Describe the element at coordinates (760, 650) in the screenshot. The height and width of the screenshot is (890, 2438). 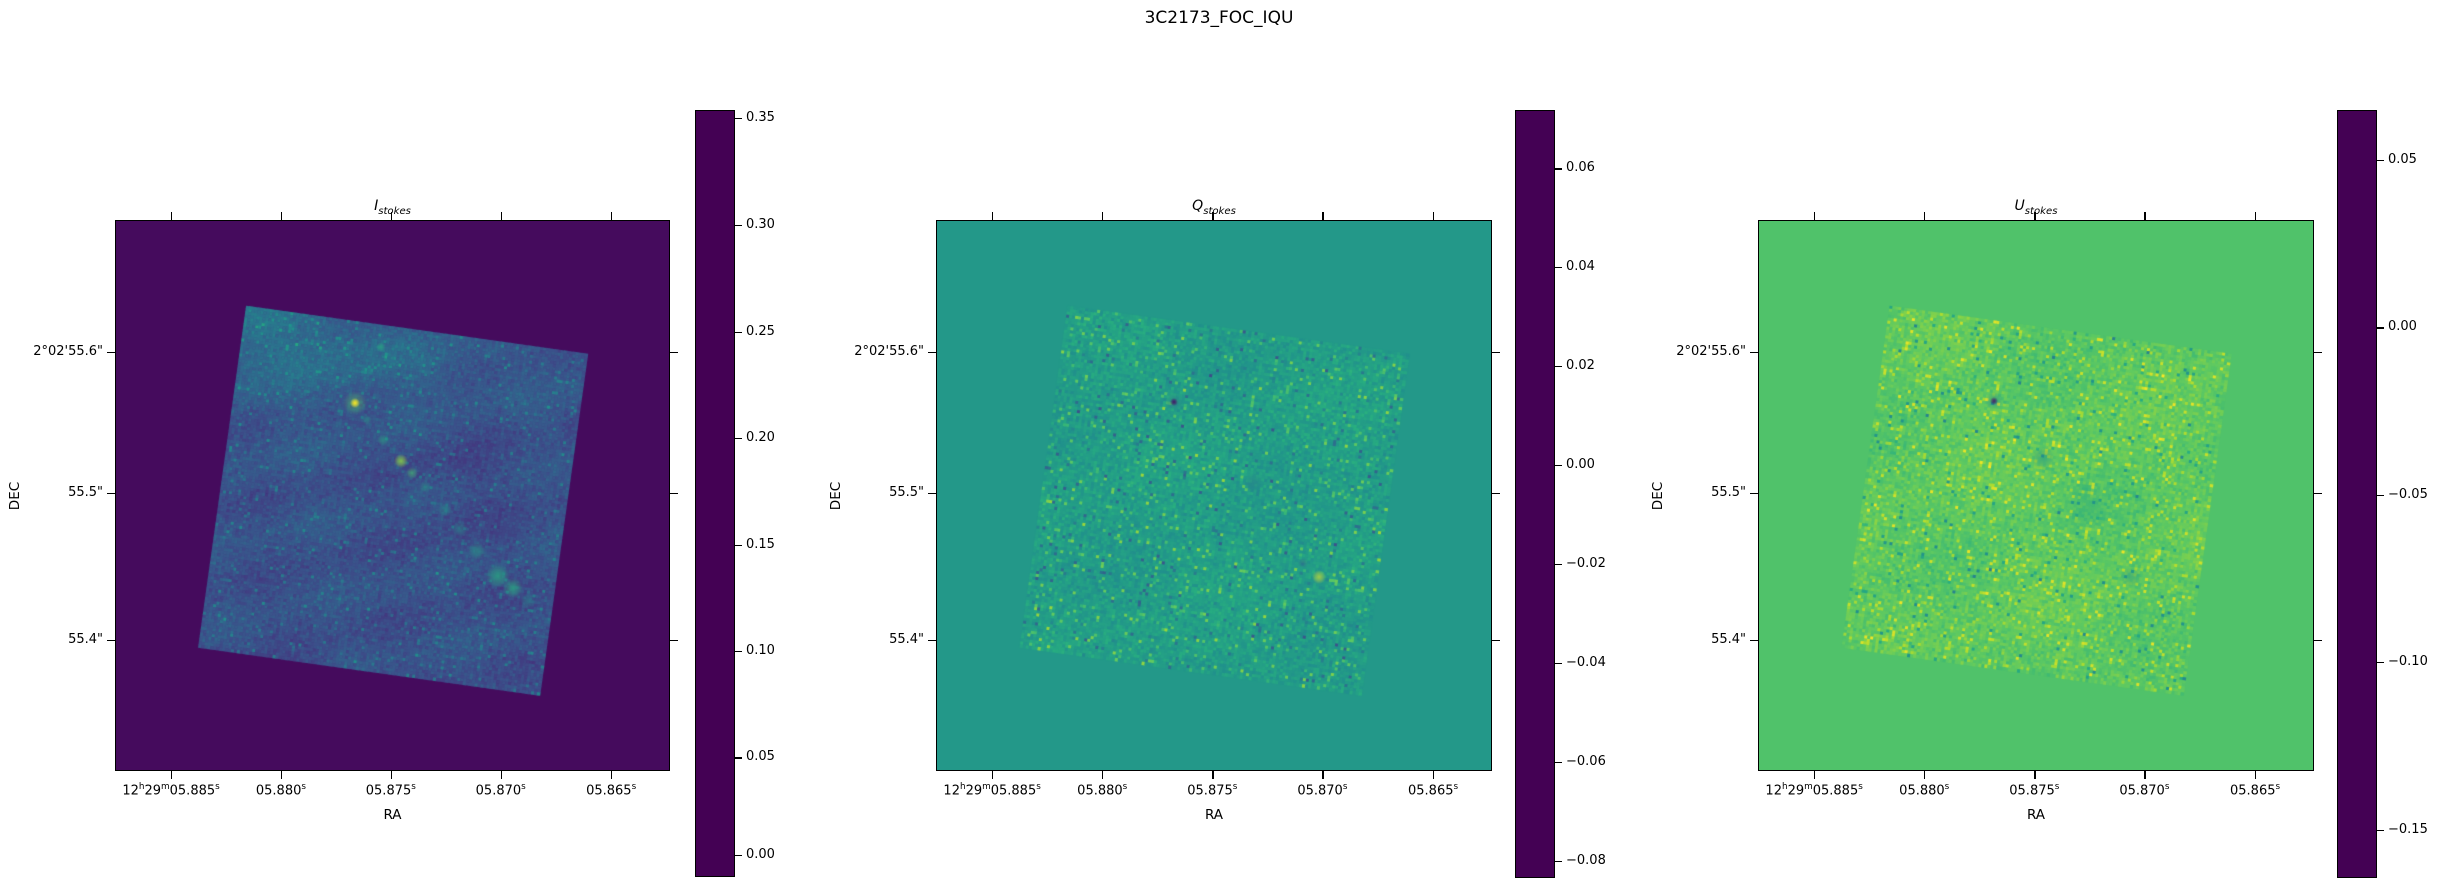
I see `colorbar-tick-label: 0.10` at that location.